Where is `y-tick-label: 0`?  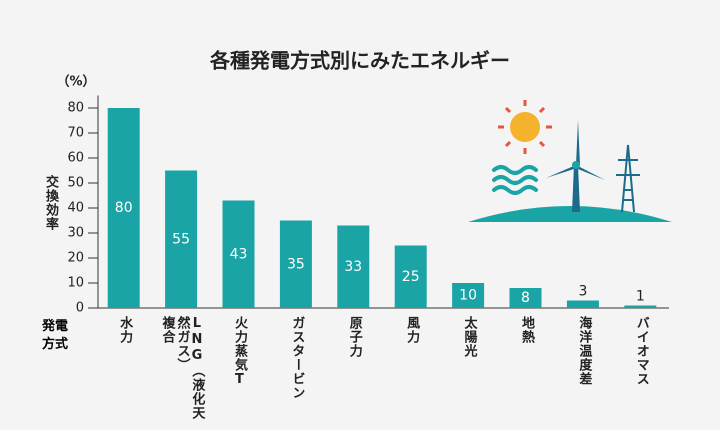
y-tick-label: 0 is located at coordinates (80, 308).